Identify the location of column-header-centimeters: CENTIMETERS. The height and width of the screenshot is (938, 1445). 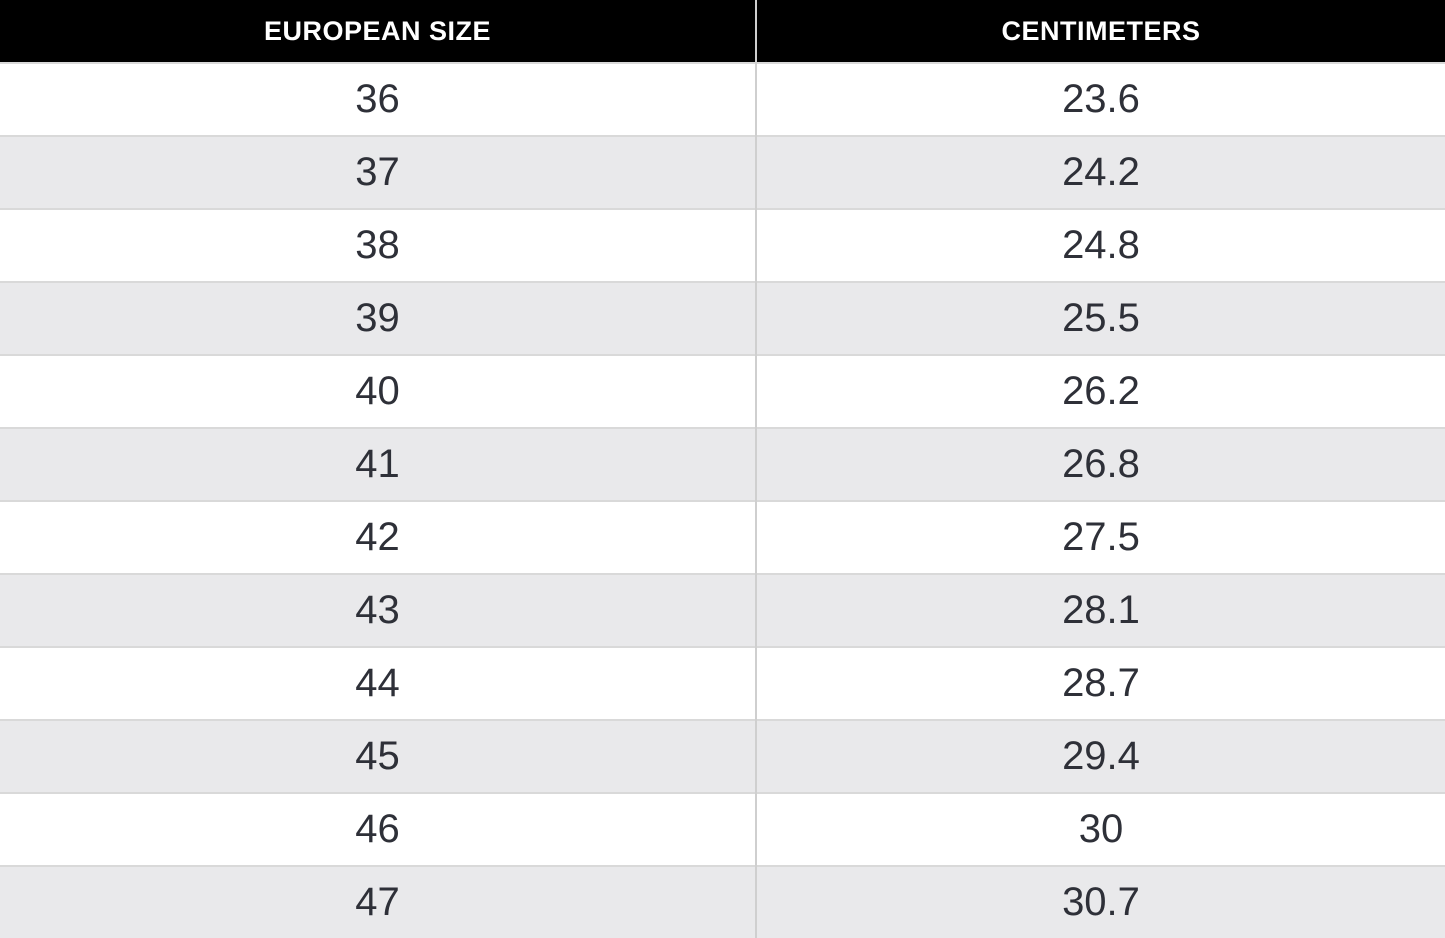
(1100, 31).